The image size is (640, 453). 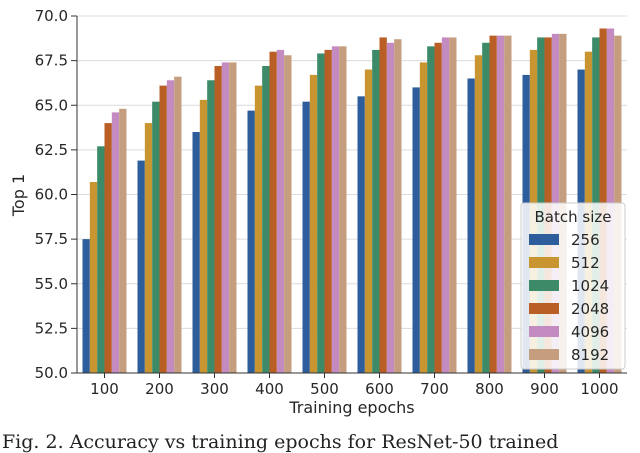 What do you see at coordinates (104, 389) in the screenshot?
I see `x-tick-label: 100` at bounding box center [104, 389].